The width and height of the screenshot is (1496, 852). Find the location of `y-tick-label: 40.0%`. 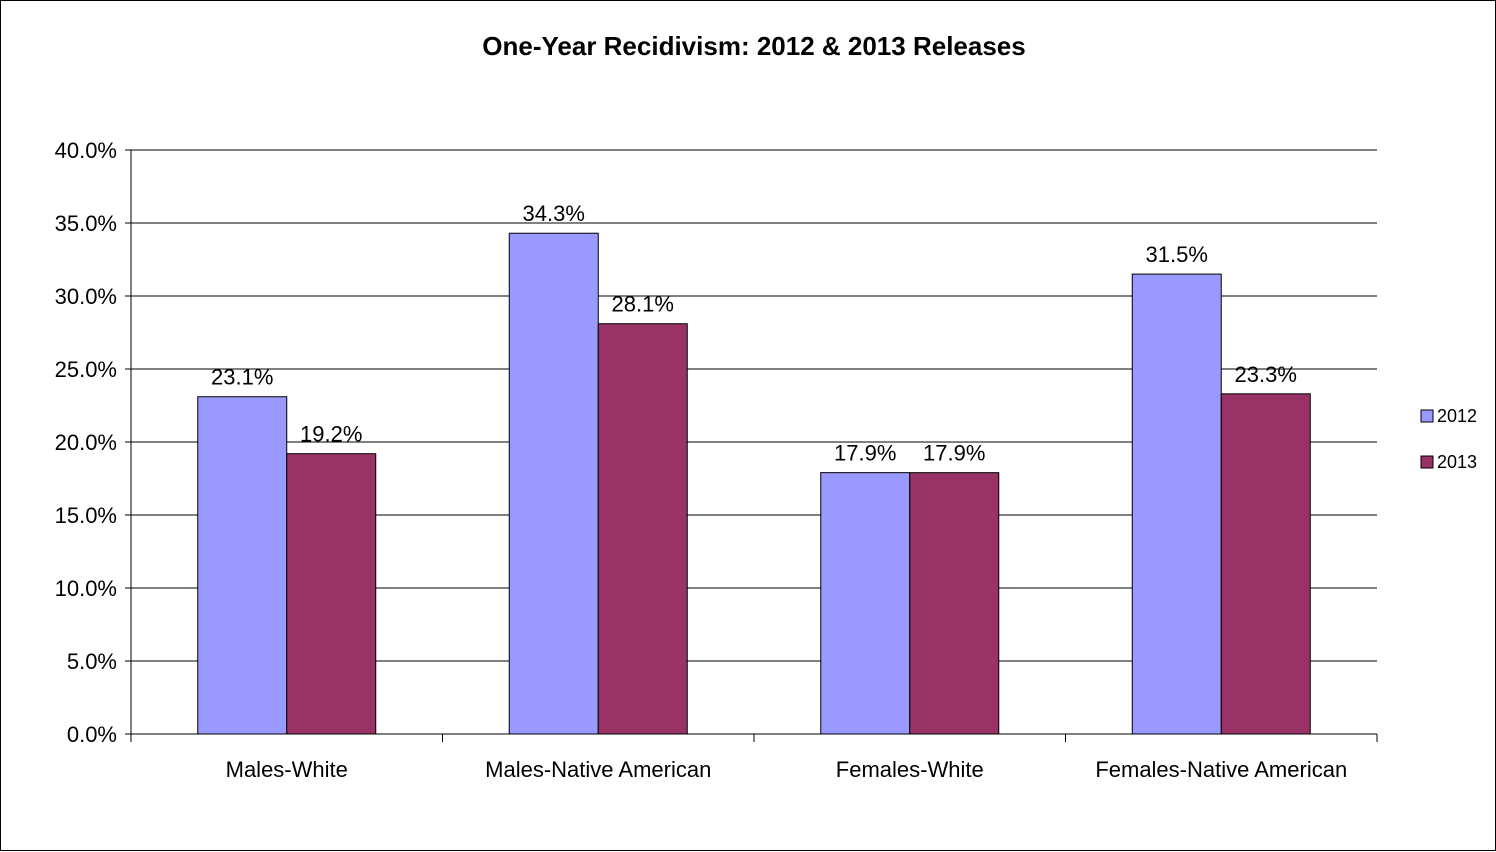

y-tick-label: 40.0% is located at coordinates (86, 150).